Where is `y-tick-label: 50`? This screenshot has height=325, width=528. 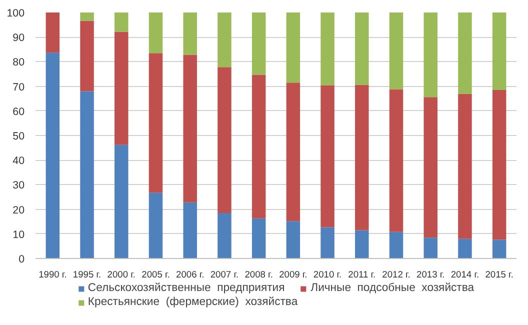 y-tick-label: 50 is located at coordinates (18, 136).